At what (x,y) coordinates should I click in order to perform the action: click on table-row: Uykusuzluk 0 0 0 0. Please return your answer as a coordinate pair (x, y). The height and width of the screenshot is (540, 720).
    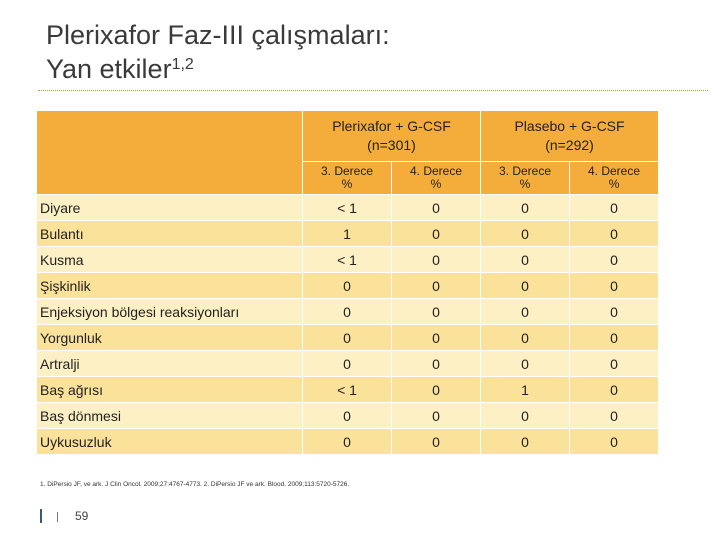
    Looking at the image, I should click on (348, 441).